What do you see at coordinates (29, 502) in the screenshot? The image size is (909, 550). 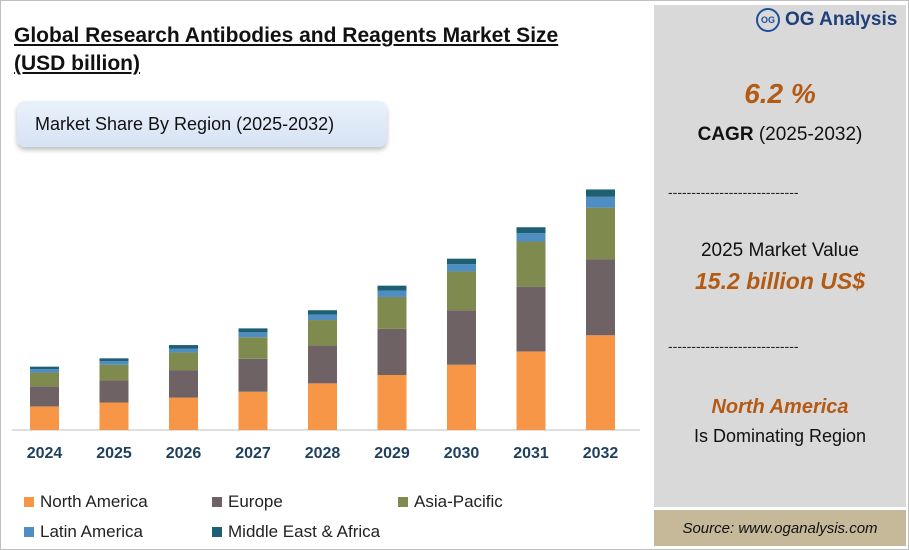 I see `legend-swatch-north-america` at bounding box center [29, 502].